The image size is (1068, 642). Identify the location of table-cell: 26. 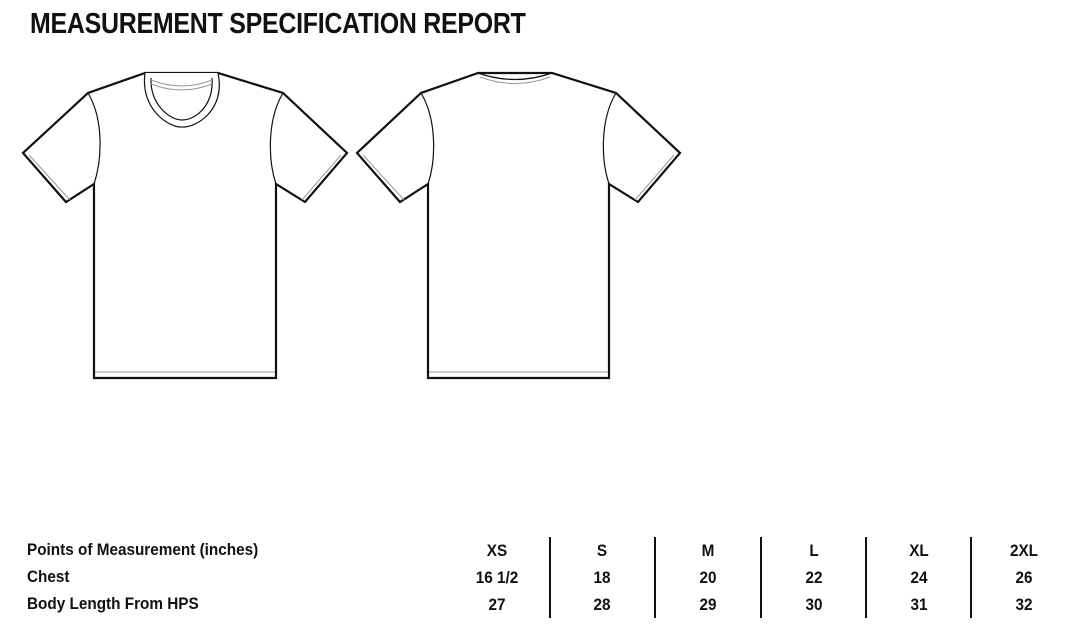
(1024, 577).